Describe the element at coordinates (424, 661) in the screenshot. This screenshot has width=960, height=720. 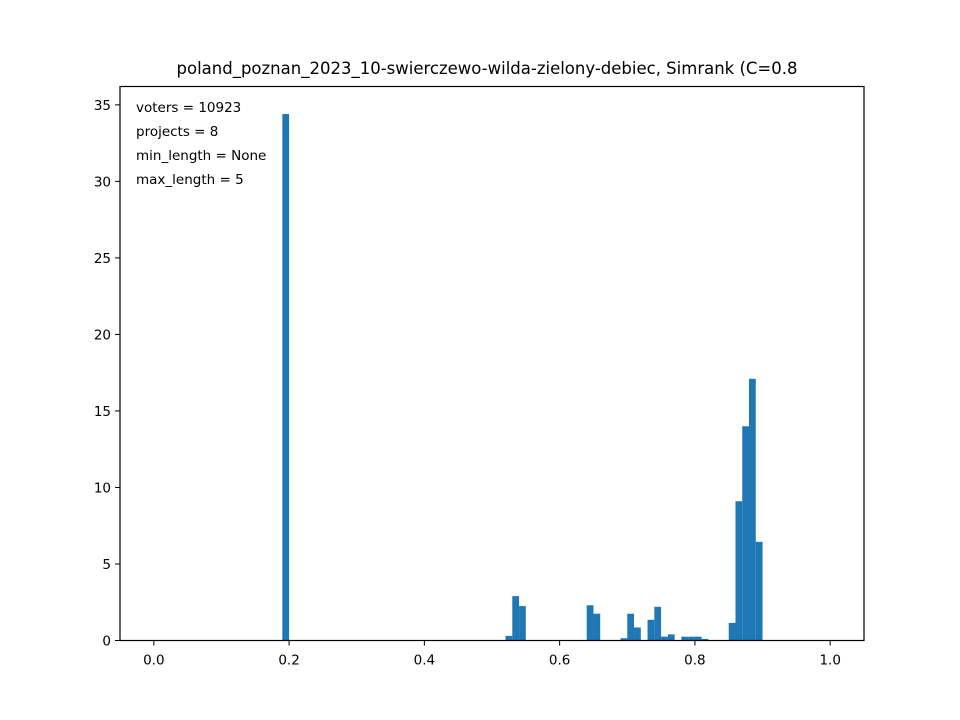
I see `x-tick-label: 0.4` at that location.